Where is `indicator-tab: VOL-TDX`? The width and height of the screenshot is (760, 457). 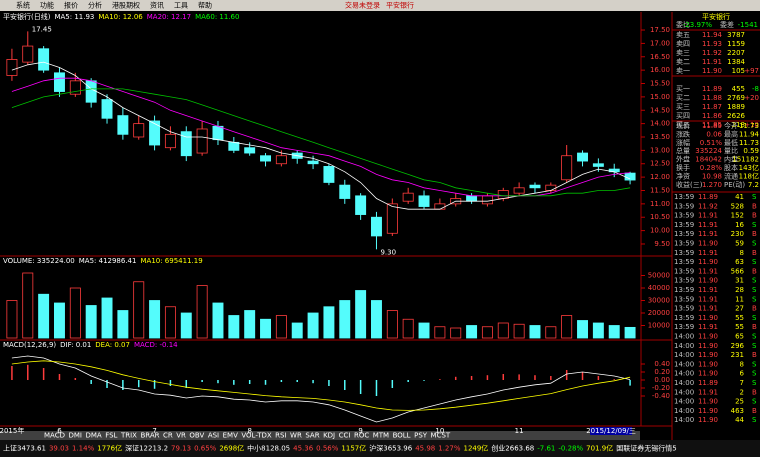
indicator-tab: VOL-TDX is located at coordinates (256, 436).